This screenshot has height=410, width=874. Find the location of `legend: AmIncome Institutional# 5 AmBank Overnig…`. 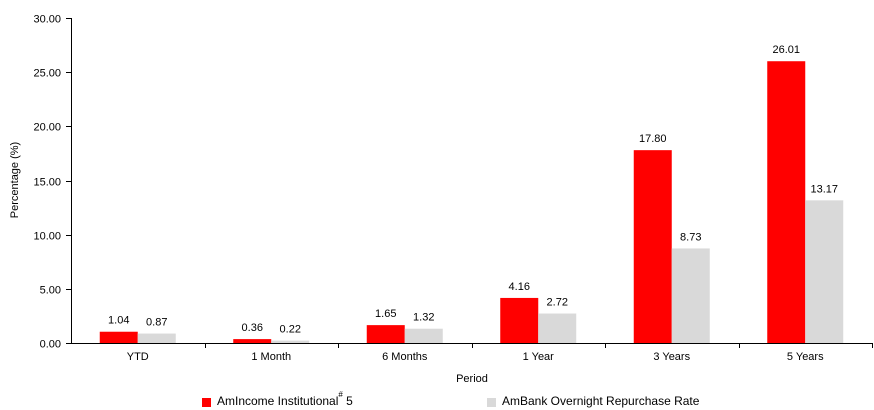

legend: AmIncome Institutional# 5 AmBank Overnig… is located at coordinates (437, 400).